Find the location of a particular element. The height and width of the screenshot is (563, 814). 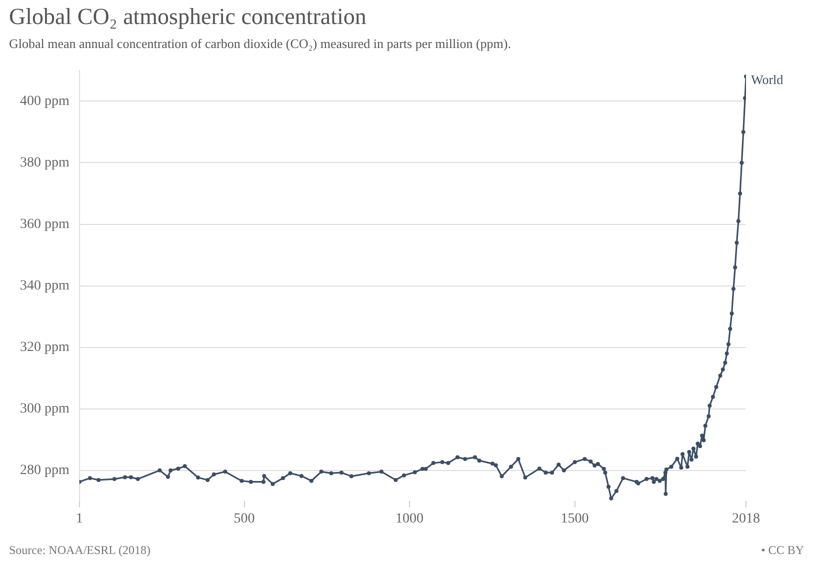

source-note: Source: NOAA/ESRL (2018) is located at coordinates (80, 550).